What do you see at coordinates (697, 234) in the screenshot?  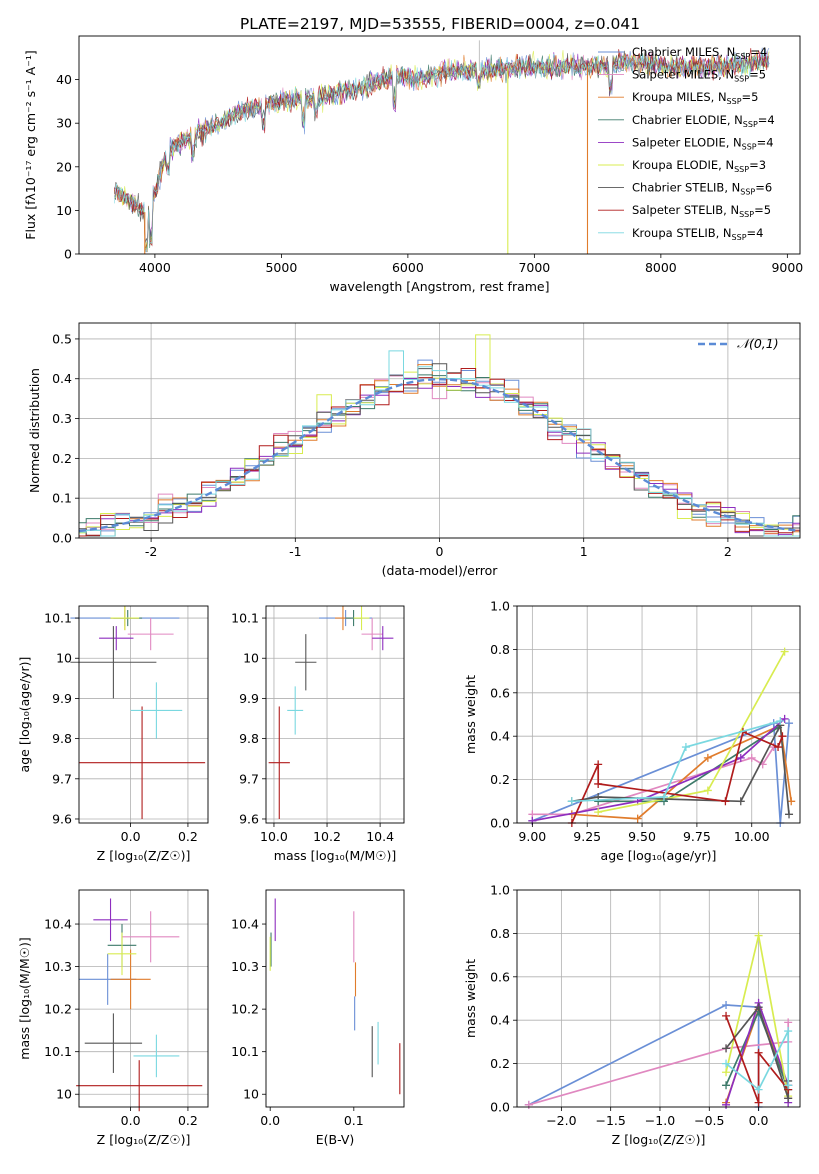 I see `legend-entry: Kroupa STELIB, NSSP=4` at bounding box center [697, 234].